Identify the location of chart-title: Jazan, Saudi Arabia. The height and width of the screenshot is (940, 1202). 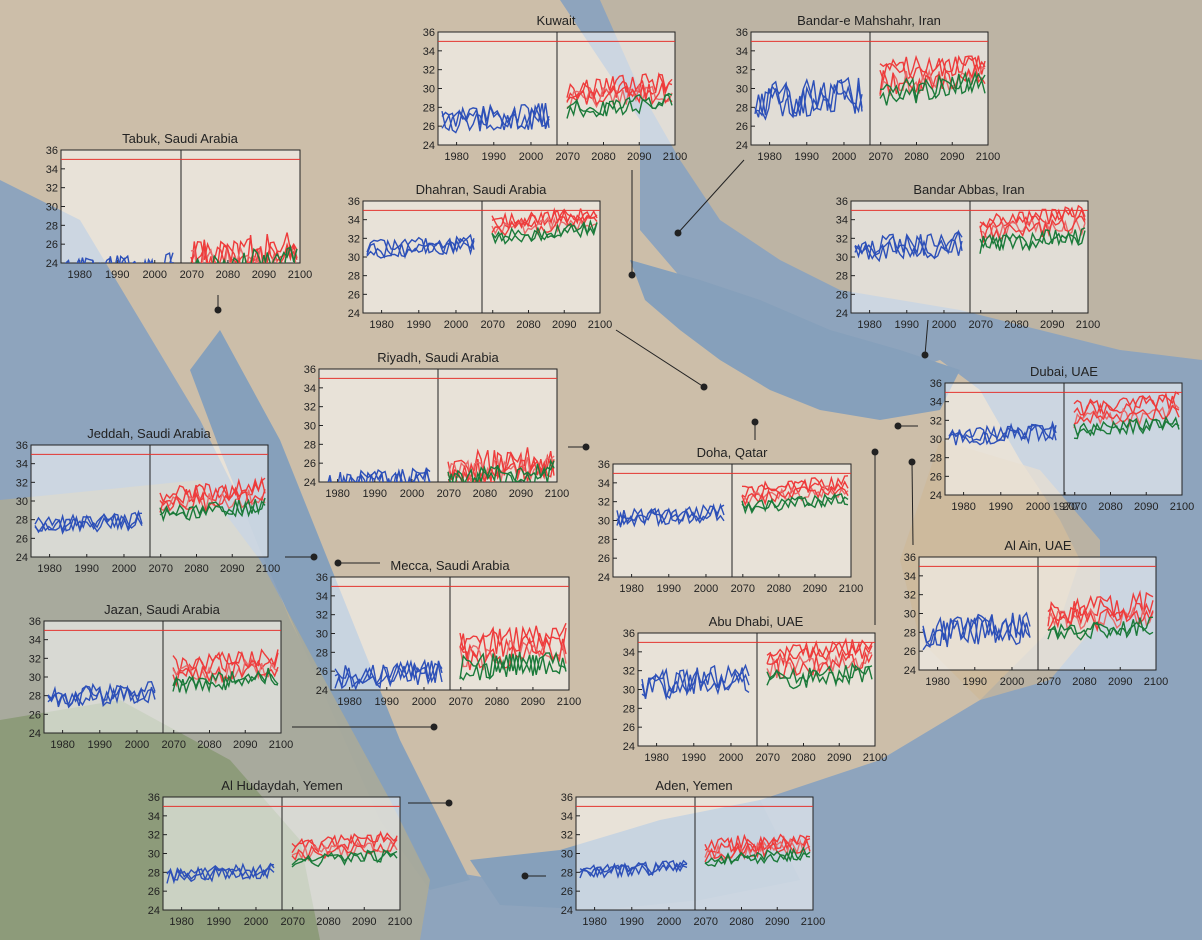
(162, 609).